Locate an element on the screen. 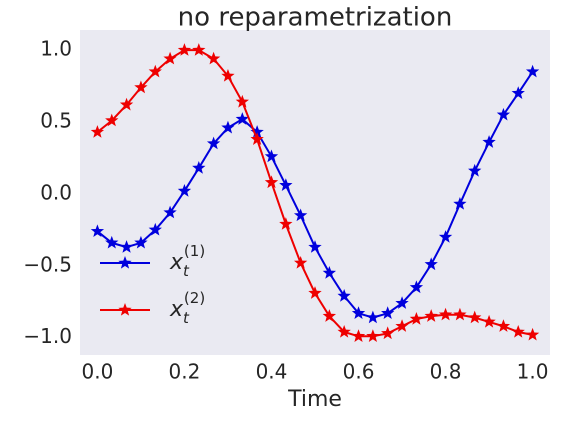  legend-label: xt (1) is located at coordinates (187, 261).